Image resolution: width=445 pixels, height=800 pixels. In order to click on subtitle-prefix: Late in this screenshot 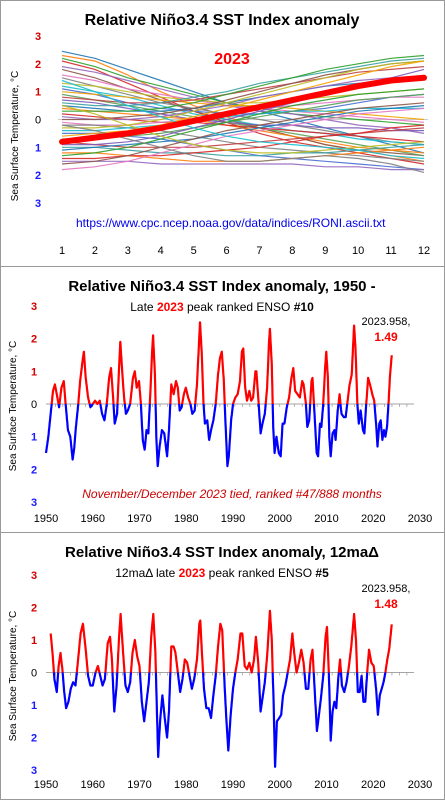, I will do `click(143, 307)`.